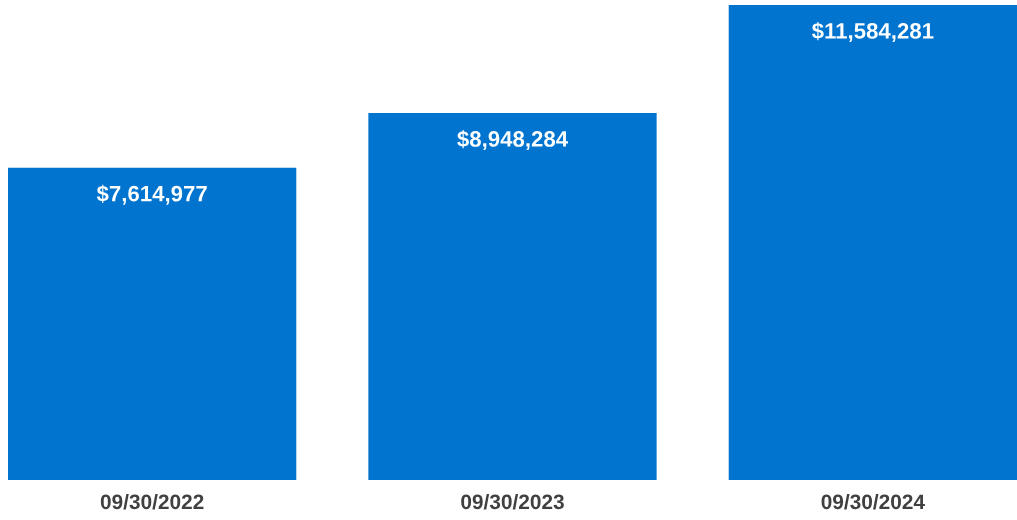 Image resolution: width=1017 pixels, height=520 pixels. I want to click on x-tick-label: 09/30/2022, so click(152, 501).